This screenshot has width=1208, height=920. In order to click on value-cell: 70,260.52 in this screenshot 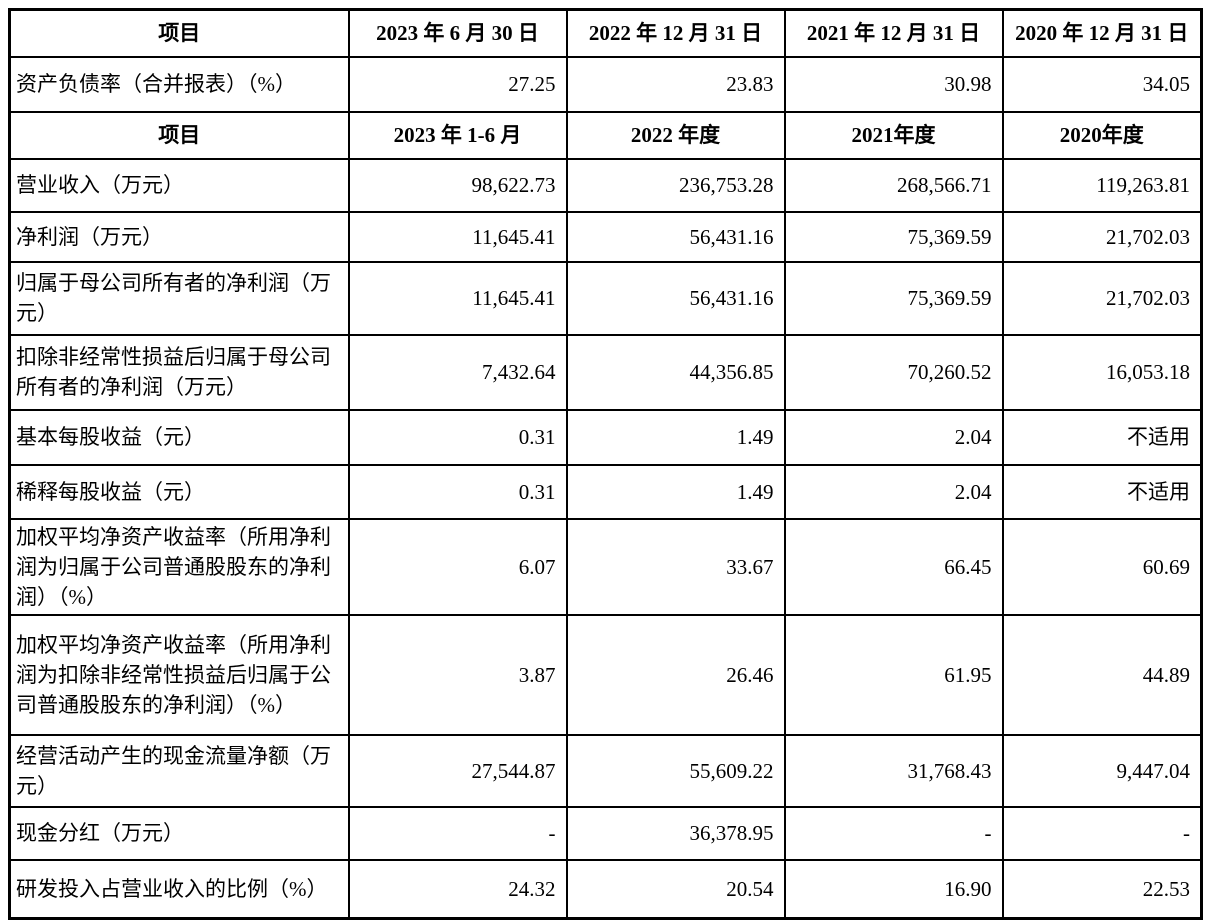, I will do `click(893, 372)`.